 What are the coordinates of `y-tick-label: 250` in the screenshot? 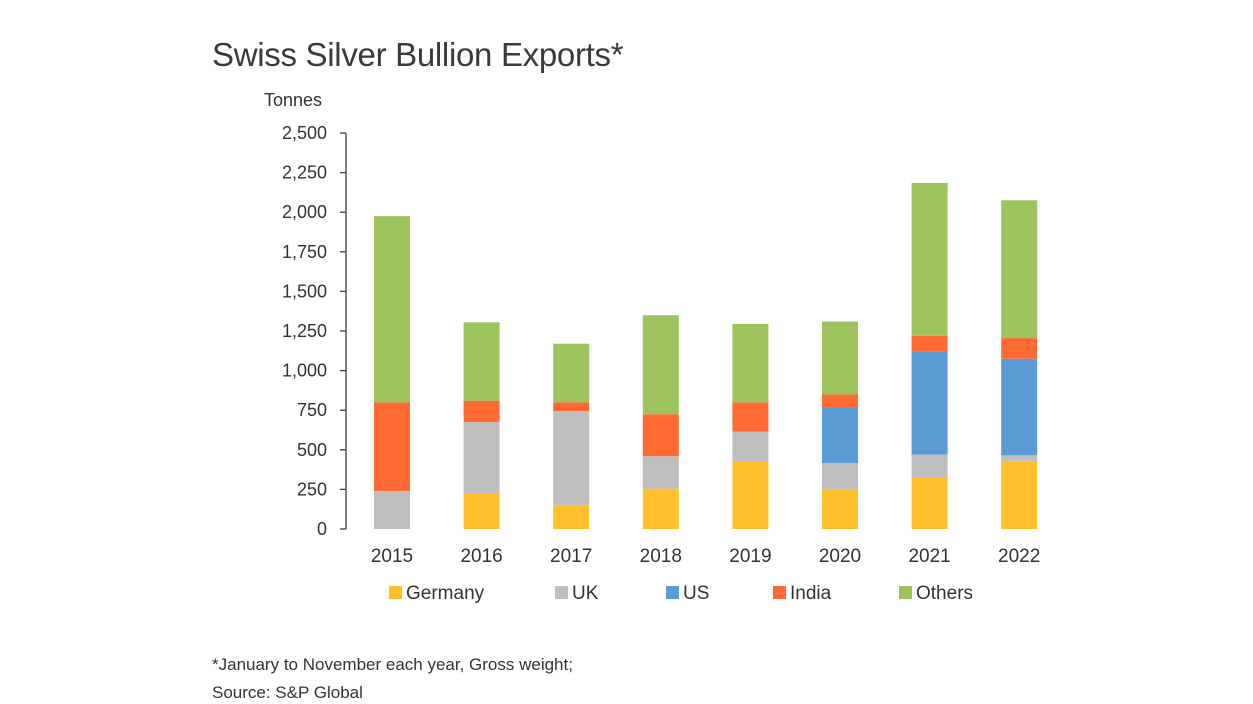 It's located at (312, 489).